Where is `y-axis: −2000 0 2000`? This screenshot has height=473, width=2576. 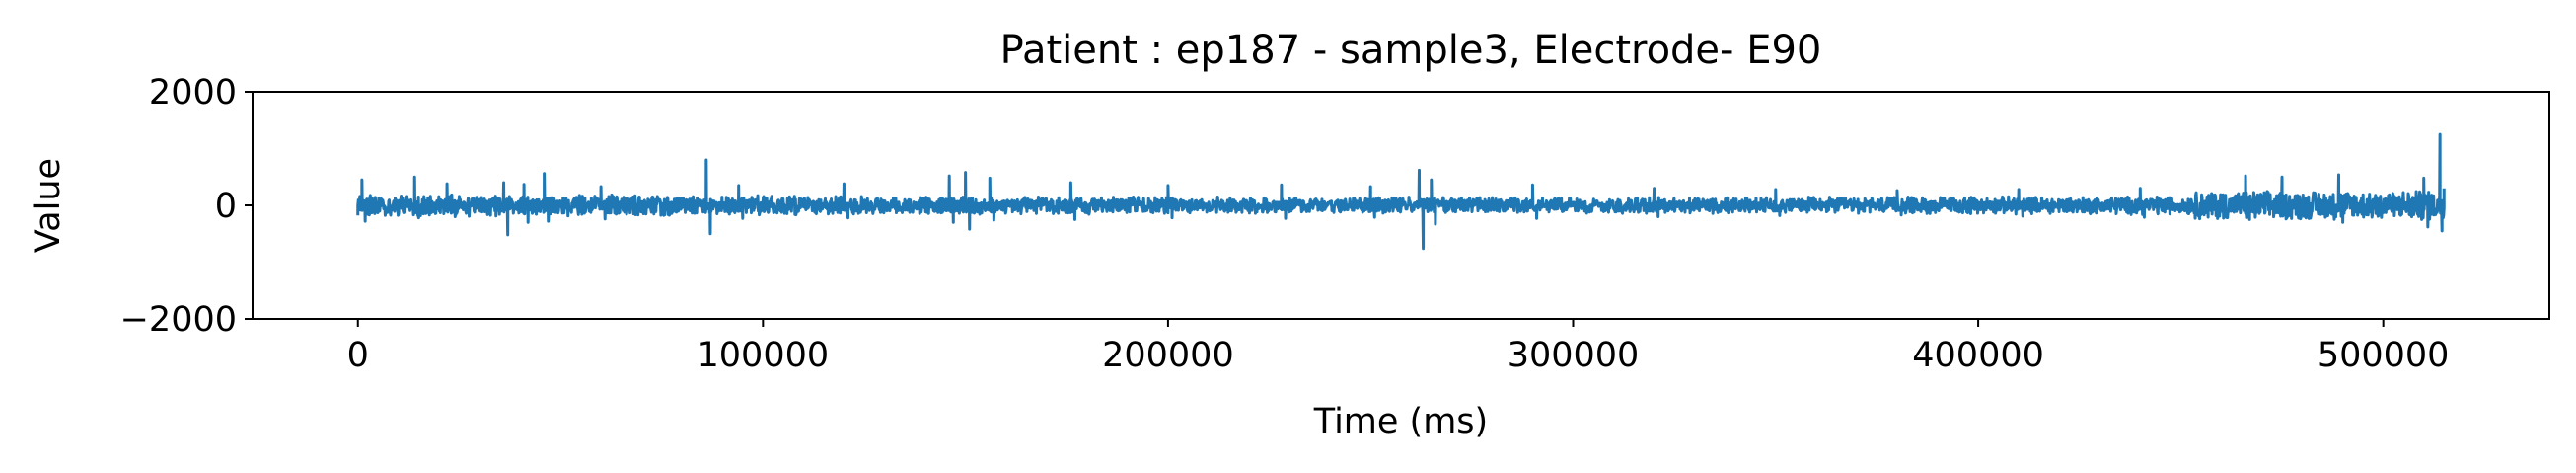 y-axis: −2000 0 2000 is located at coordinates (186, 206).